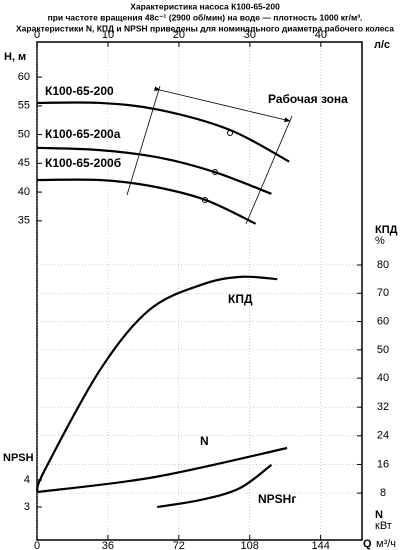  I want to click on y-tick-label: 70, so click(383, 293).